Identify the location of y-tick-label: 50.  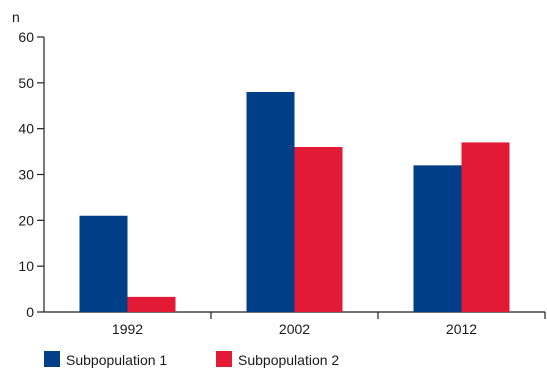
(26, 83).